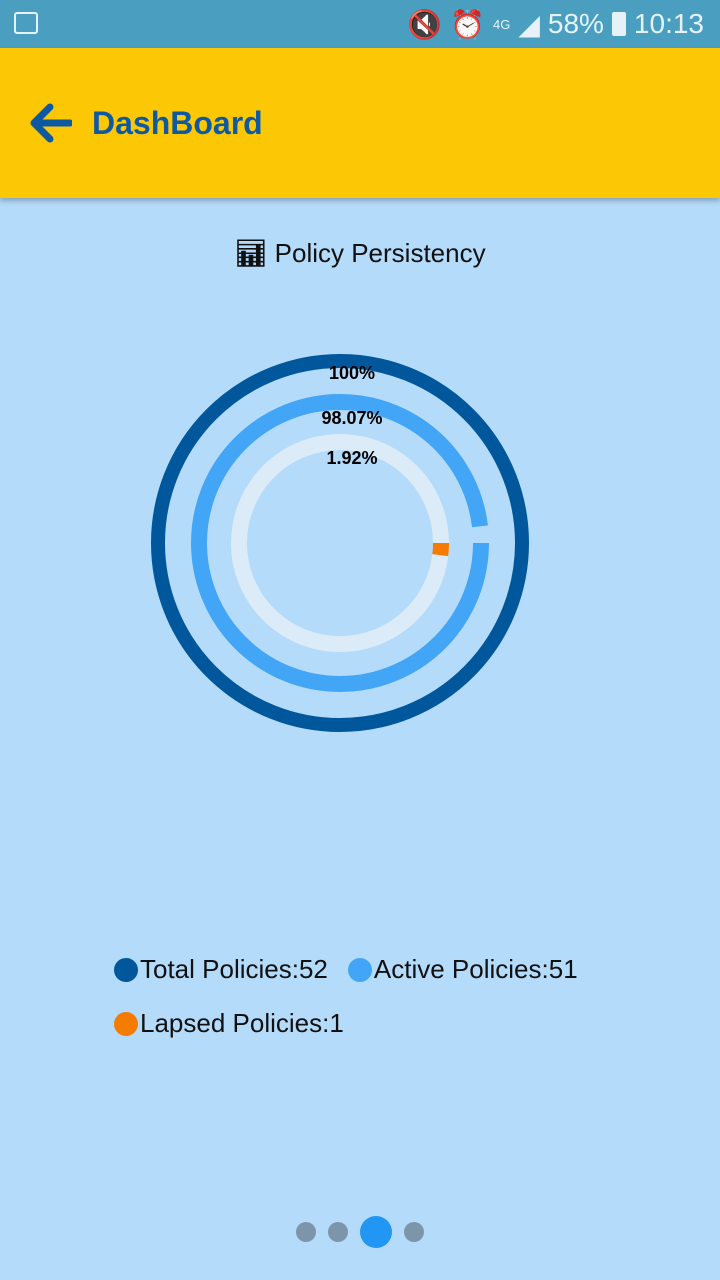  Describe the element at coordinates (360, 24) in the screenshot. I see `status-bar: 🔇 ⏰ 4G ◢ 58% 10:13` at that location.